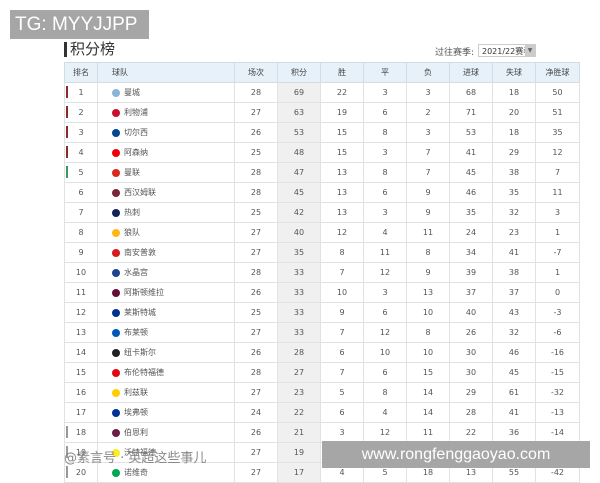 Image resolution: width=600 pixels, height=483 pixels. I want to click on chevron-down-icon: ▼, so click(530, 50).